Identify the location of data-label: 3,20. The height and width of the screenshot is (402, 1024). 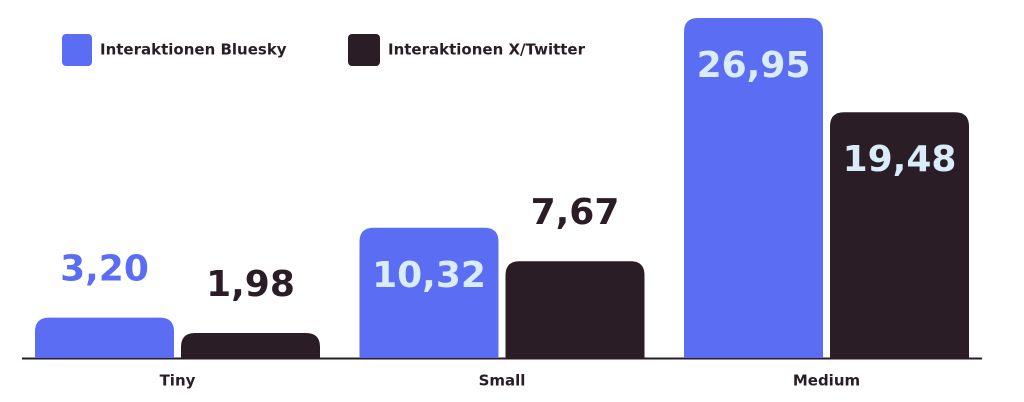
(104, 269).